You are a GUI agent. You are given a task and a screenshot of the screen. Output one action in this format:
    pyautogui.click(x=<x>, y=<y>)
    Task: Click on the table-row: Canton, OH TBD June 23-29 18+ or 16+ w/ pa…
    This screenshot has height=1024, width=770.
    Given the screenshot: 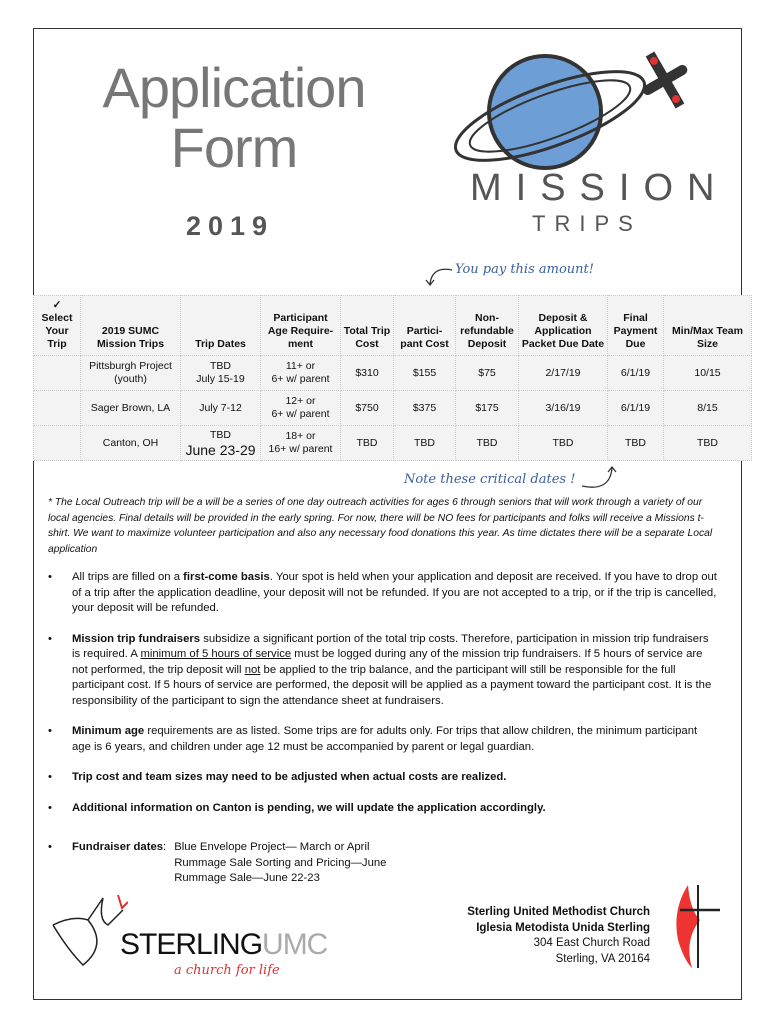 What is the action you would take?
    pyautogui.click(x=392, y=443)
    